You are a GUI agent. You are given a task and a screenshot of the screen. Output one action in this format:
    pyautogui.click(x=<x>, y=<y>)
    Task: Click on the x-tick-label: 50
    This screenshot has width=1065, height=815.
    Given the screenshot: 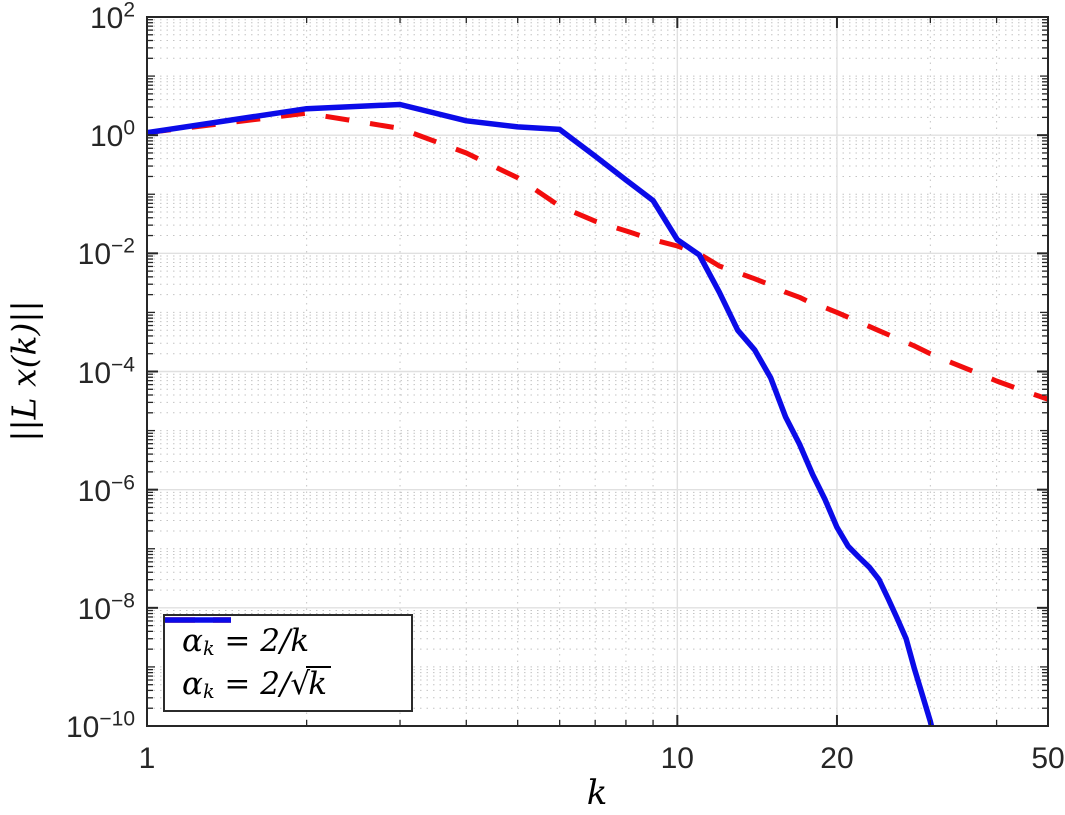 What is the action you would take?
    pyautogui.click(x=1048, y=758)
    